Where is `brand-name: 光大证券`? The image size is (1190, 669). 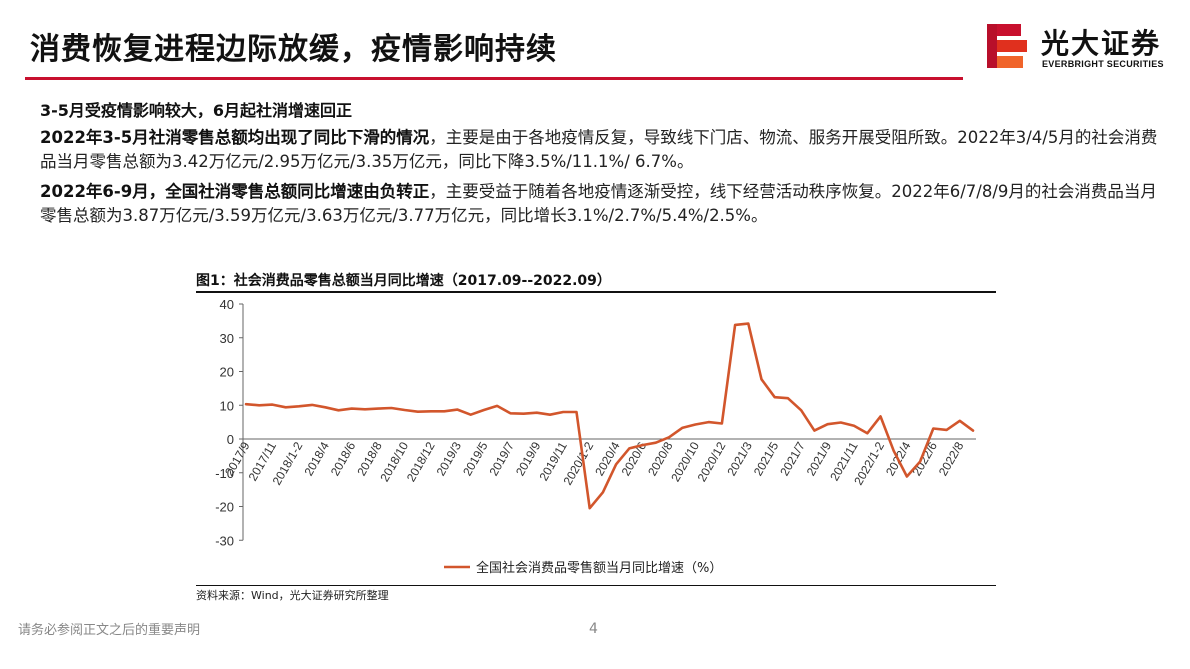 brand-name: 光大证券 is located at coordinates (1101, 43).